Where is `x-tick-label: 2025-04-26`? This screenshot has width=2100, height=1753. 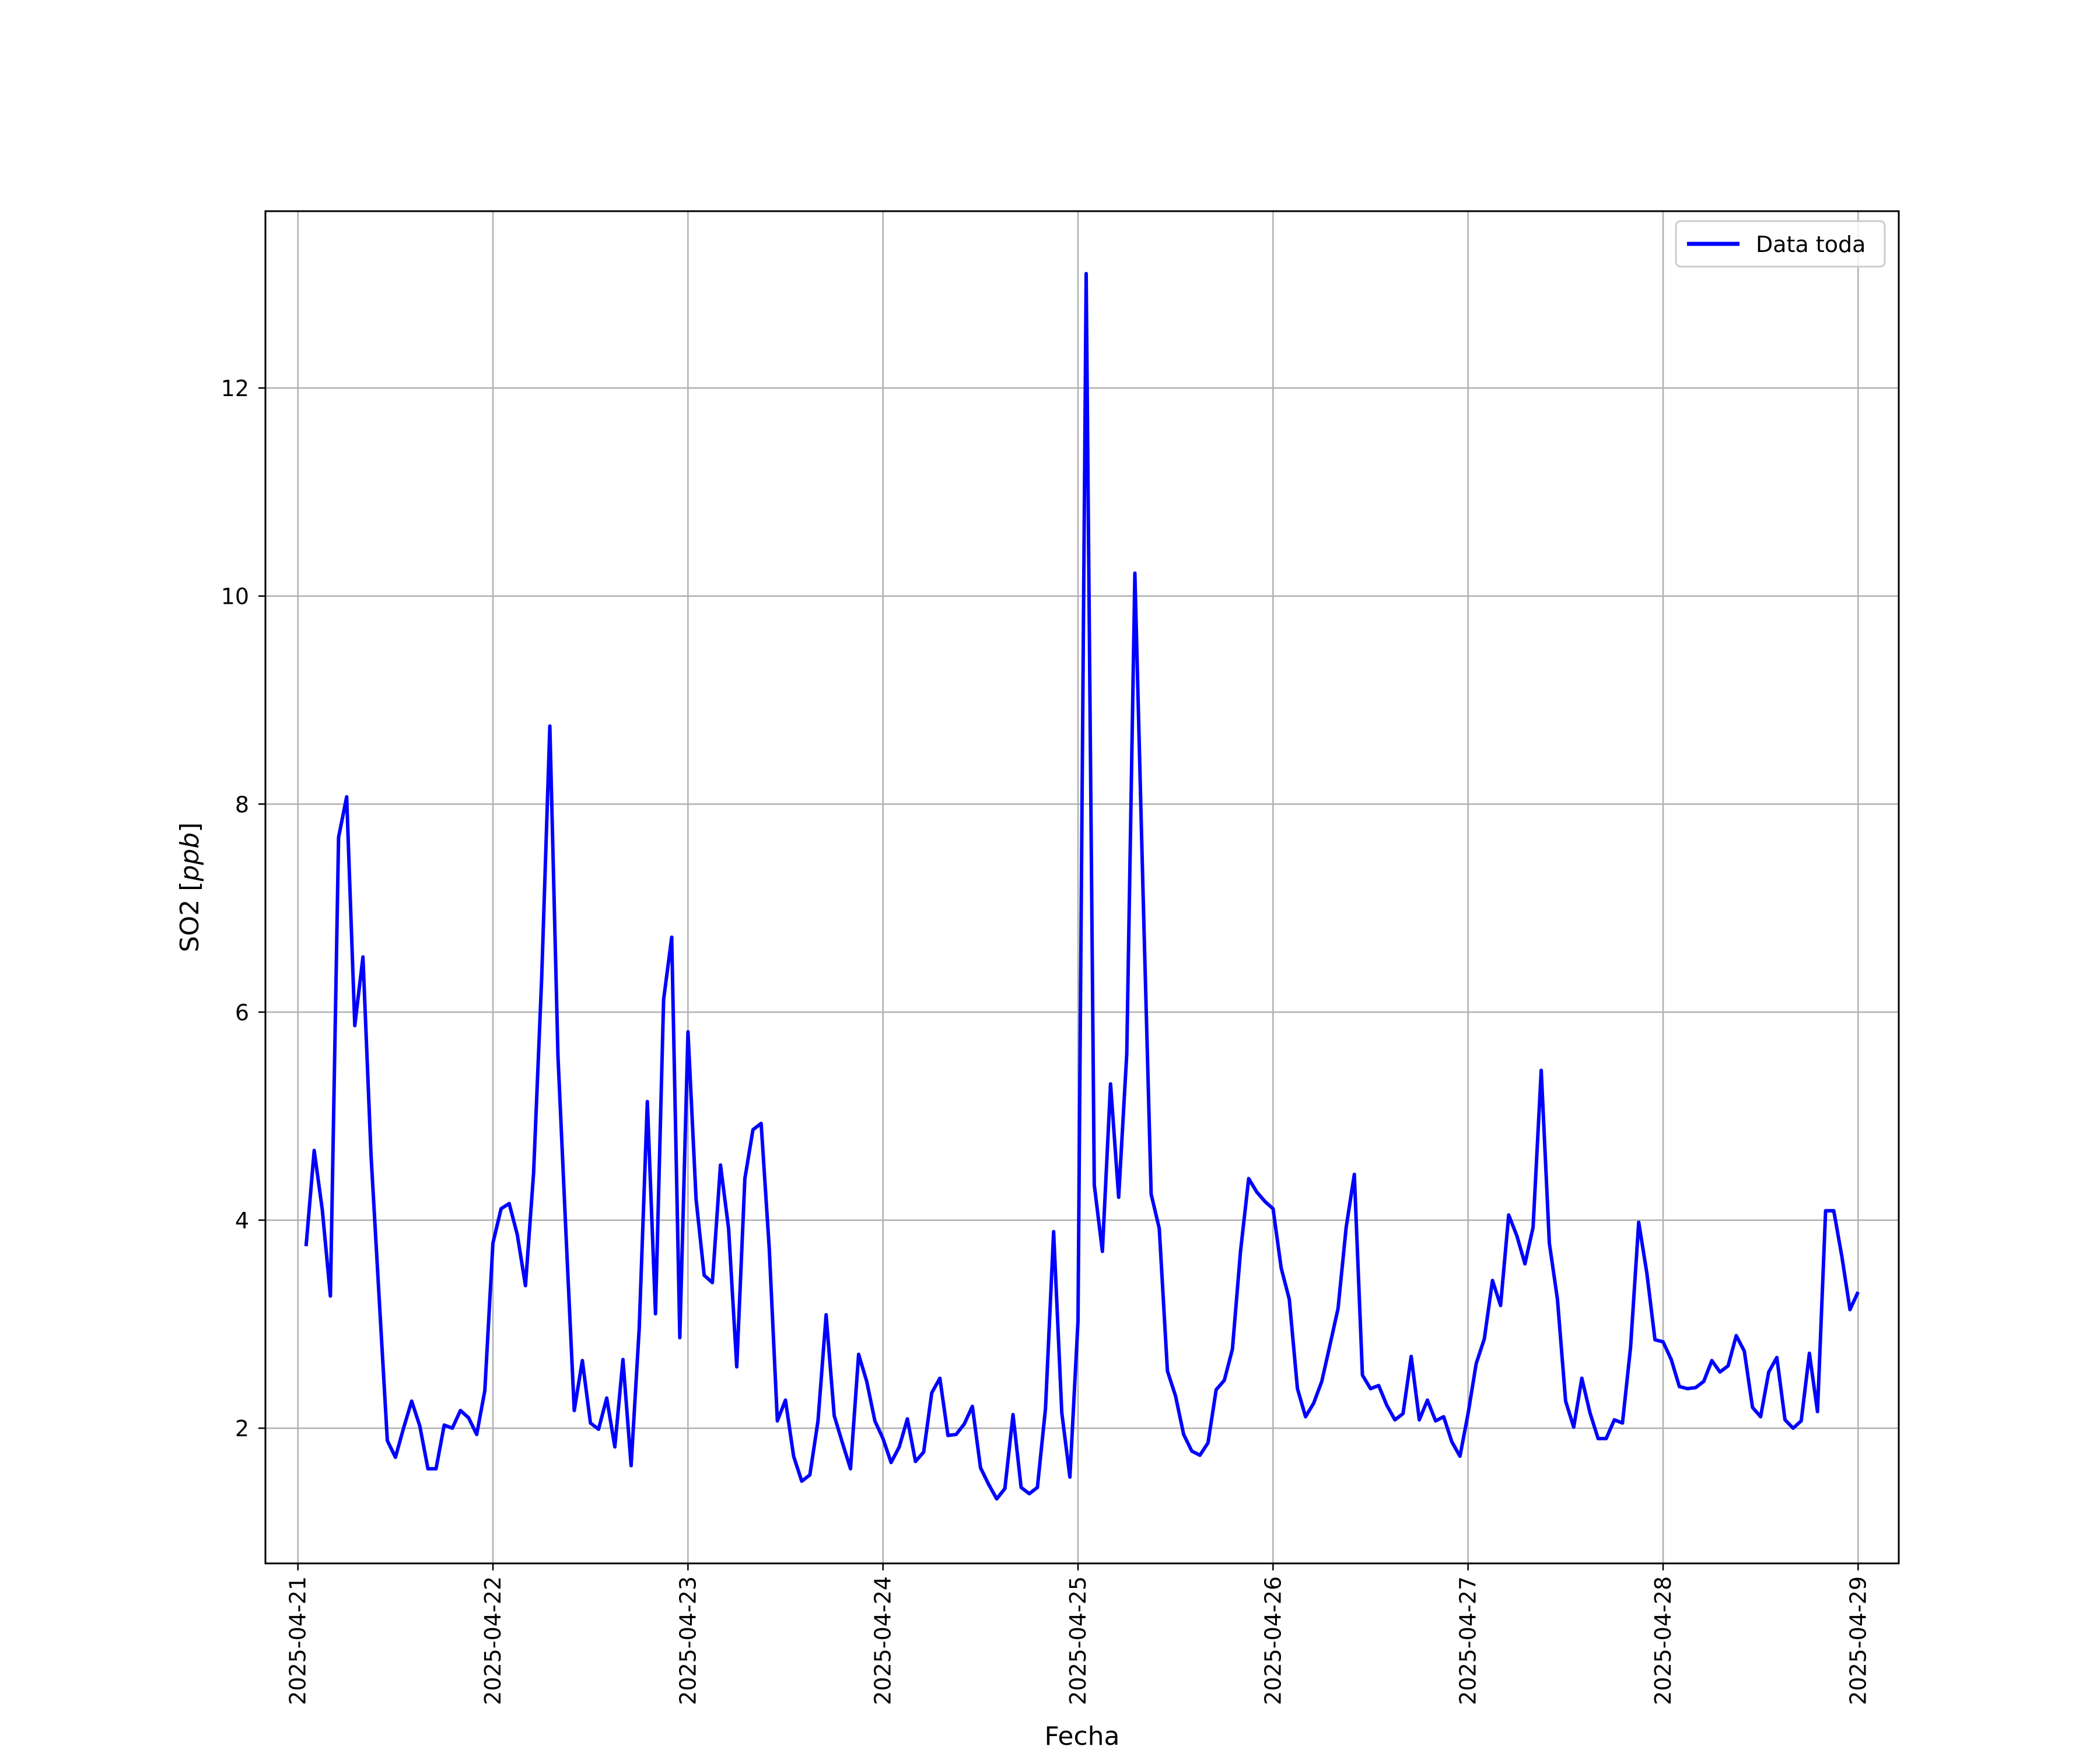
x-tick-label: 2025-04-26 is located at coordinates (1273, 1640).